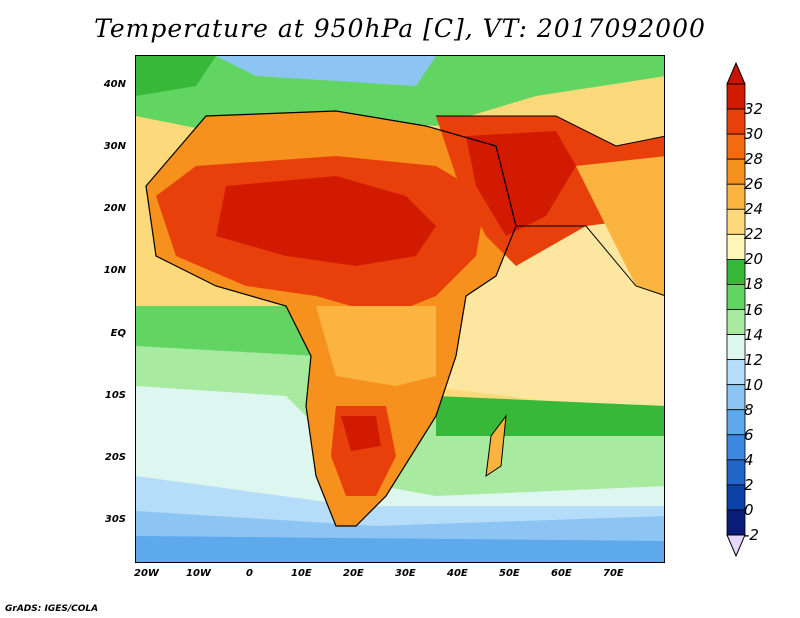  I want to click on lon-tick-label: 10E, so click(301, 573).